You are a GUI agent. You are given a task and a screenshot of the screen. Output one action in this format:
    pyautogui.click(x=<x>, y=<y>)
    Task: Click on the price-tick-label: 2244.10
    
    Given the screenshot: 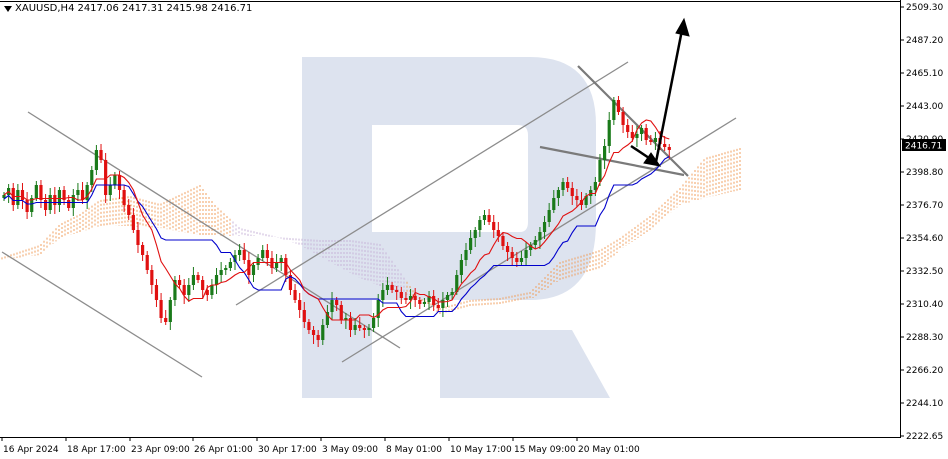 What is the action you would take?
    pyautogui.click(x=924, y=404)
    